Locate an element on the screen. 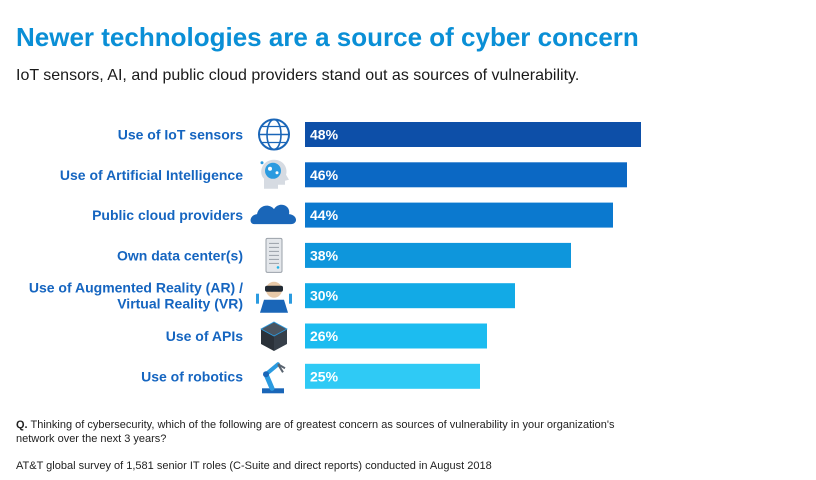 The width and height of the screenshot is (816, 480). category-label: Own data center(s) is located at coordinates (180, 255).